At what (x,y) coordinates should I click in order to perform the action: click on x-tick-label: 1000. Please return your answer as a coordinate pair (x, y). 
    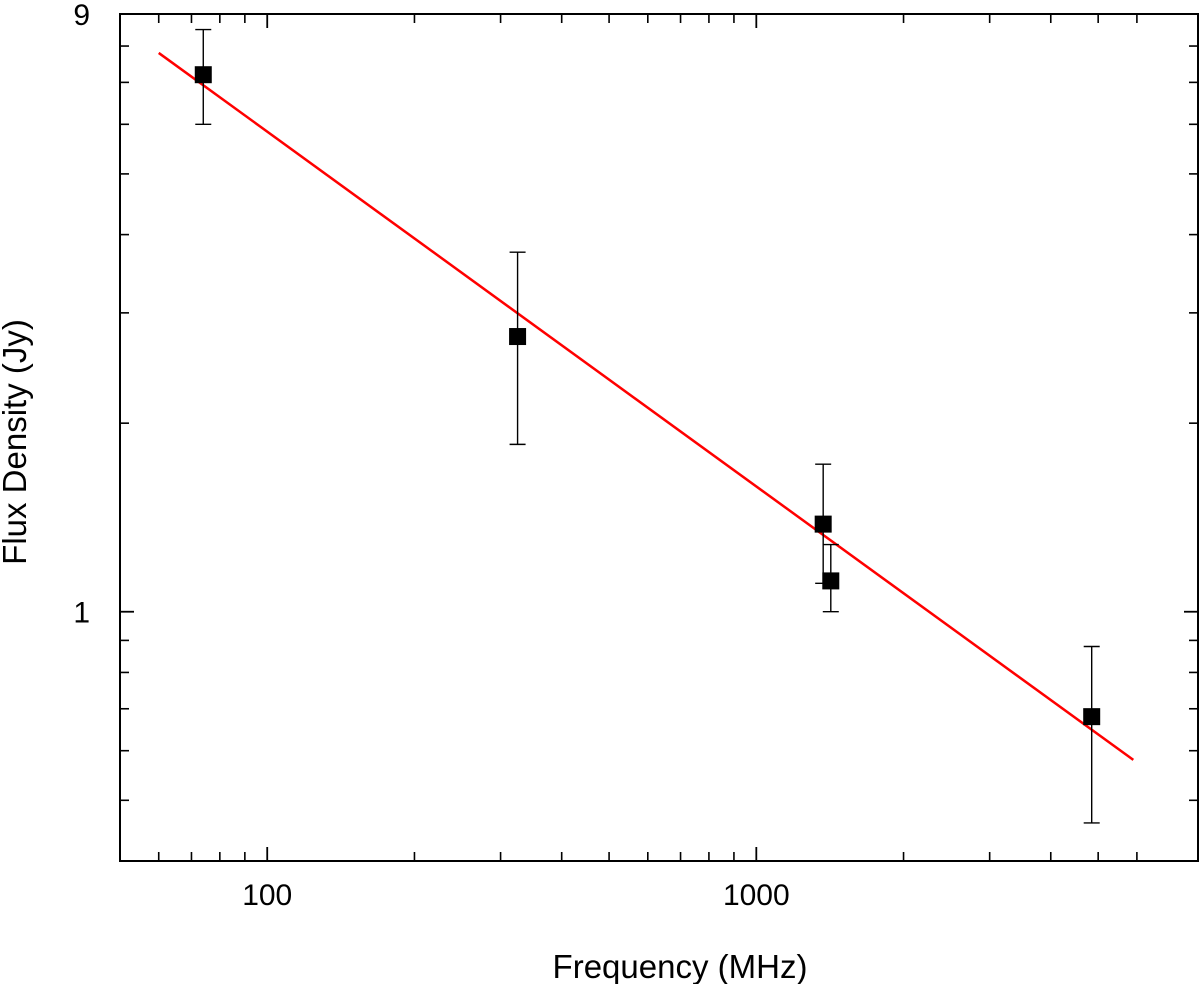
    Looking at the image, I should click on (756, 895).